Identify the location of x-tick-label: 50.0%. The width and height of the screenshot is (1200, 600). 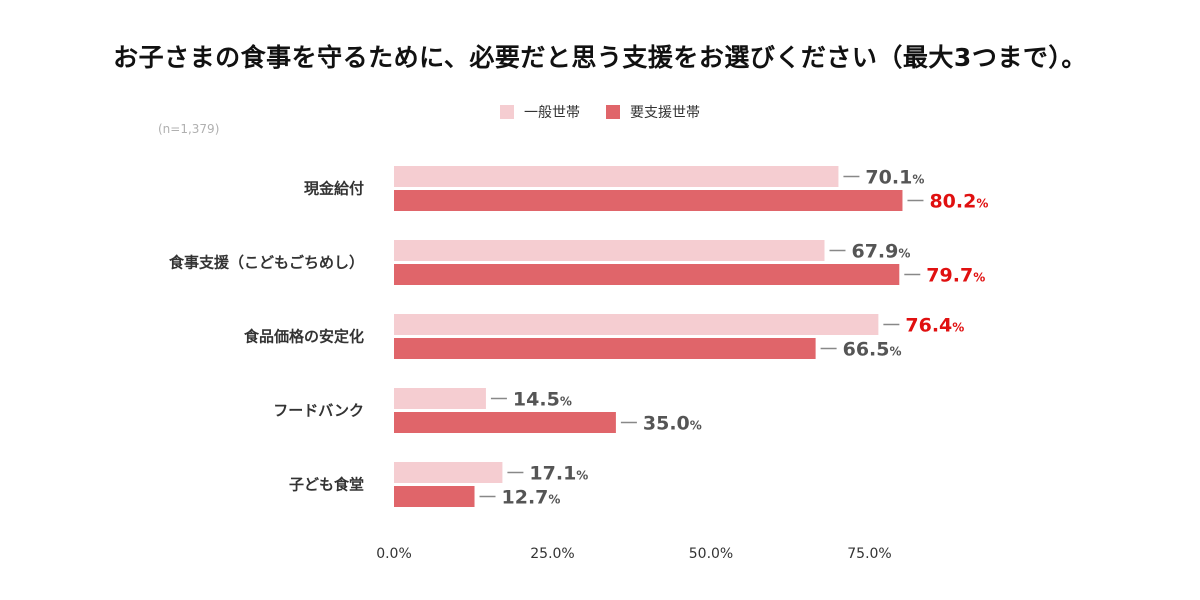
(711, 554).